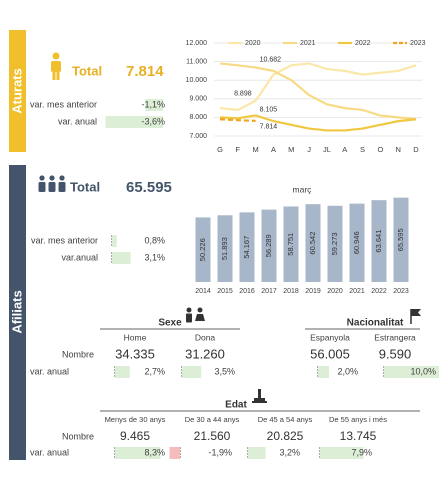  What do you see at coordinates (380, 149) in the screenshot?
I see `x-tick-label: O` at bounding box center [380, 149].